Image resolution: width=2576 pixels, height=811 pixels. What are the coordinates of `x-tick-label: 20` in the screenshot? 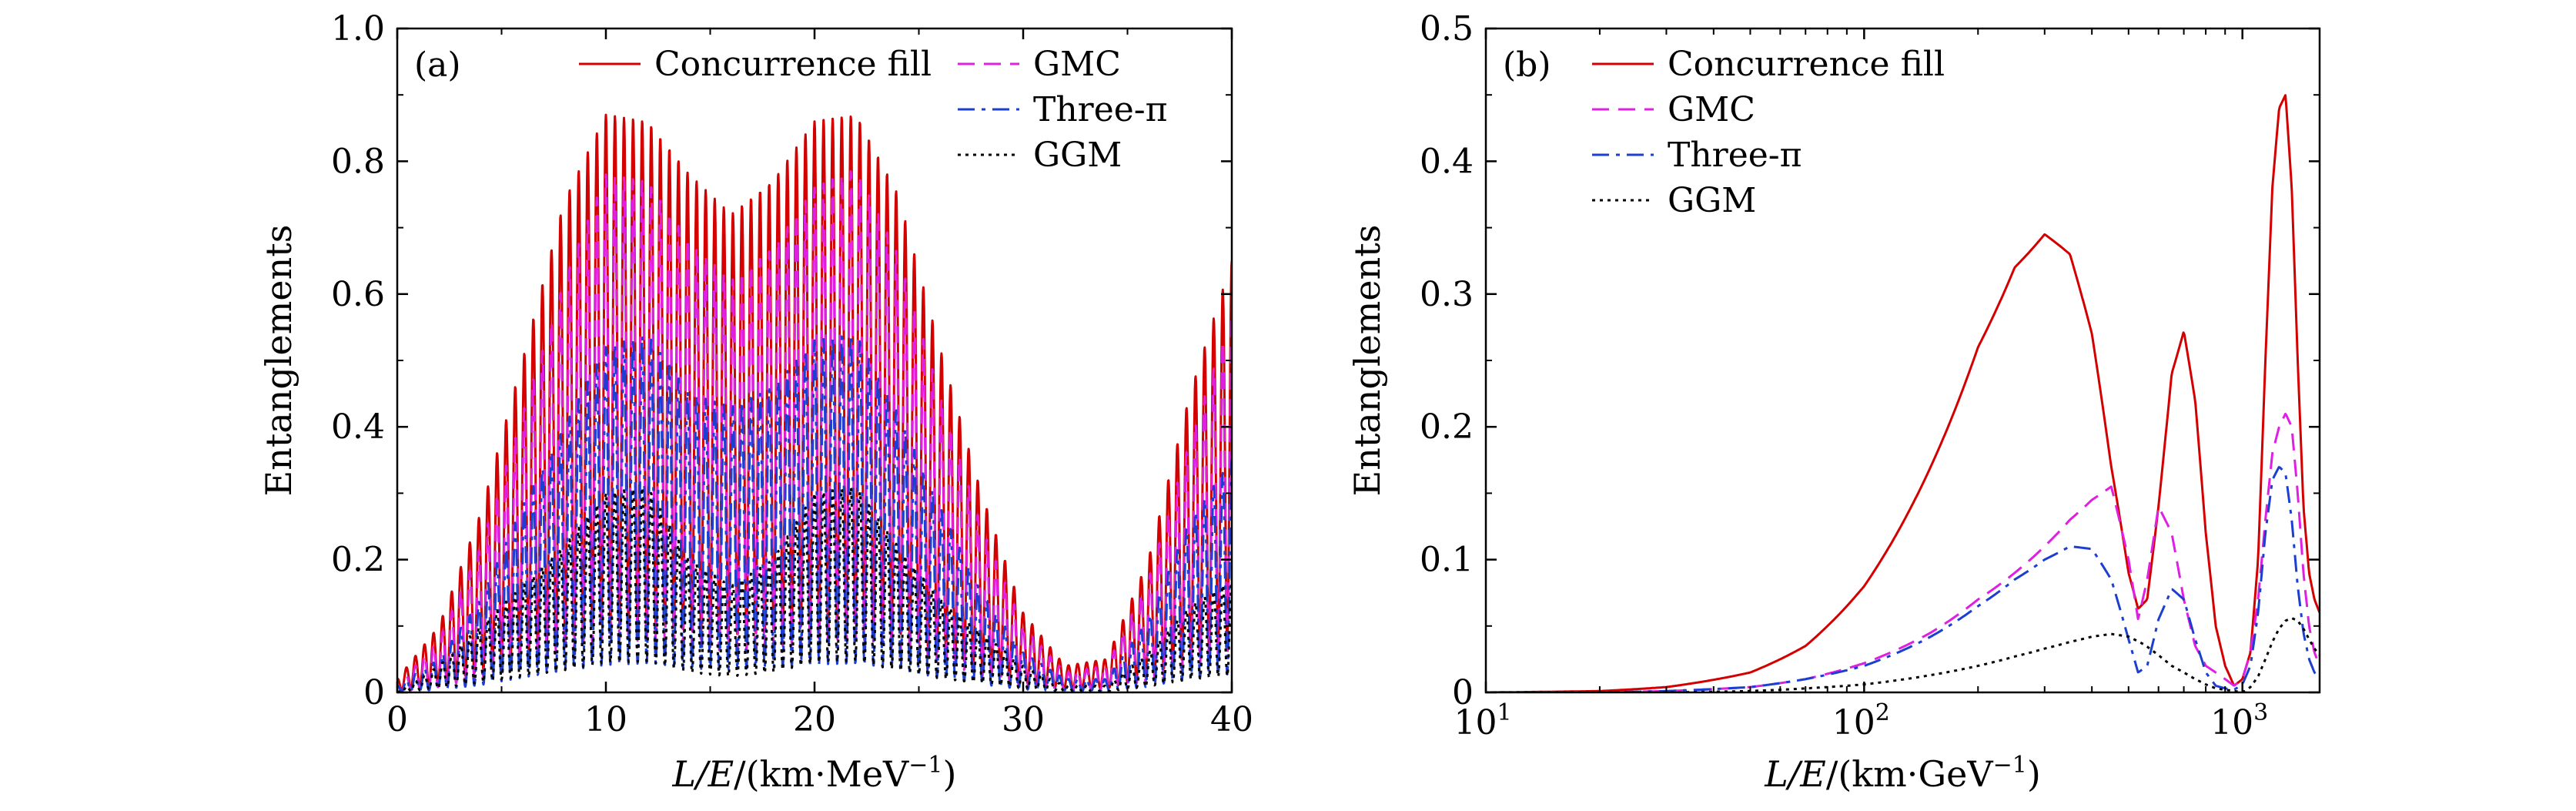 It's located at (814, 719).